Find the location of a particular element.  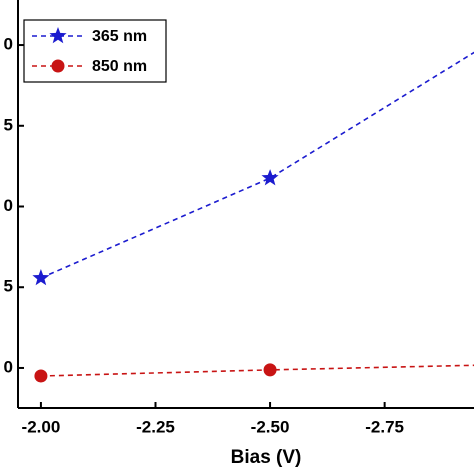

series-line is located at coordinates (257, 370).